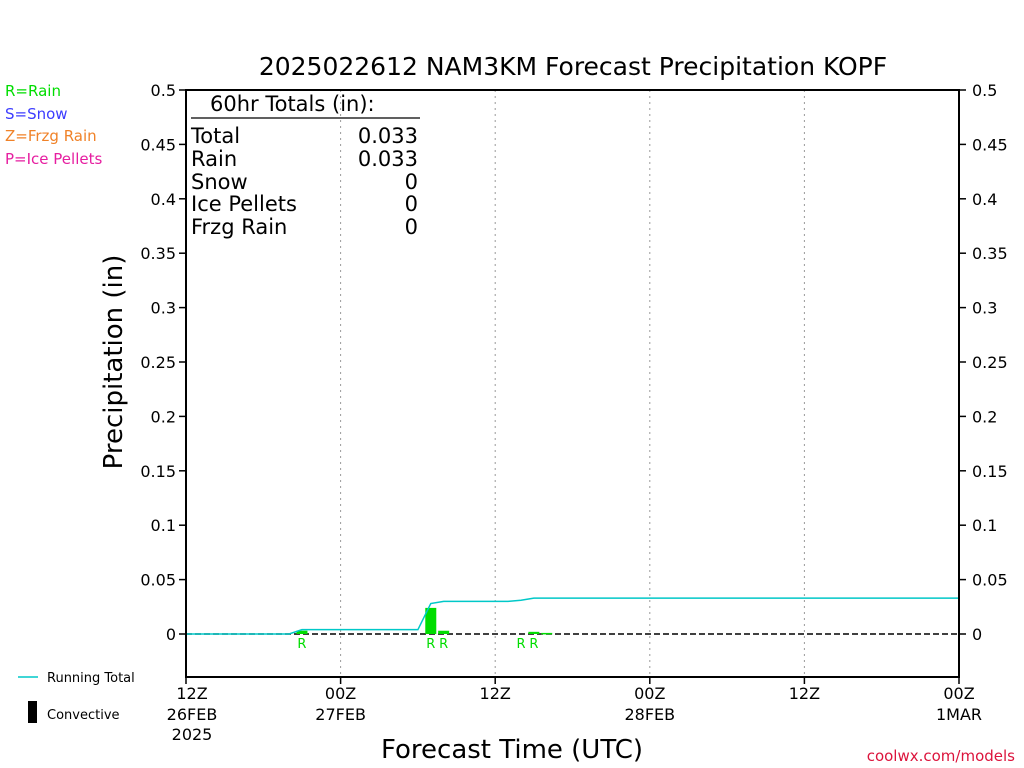  What do you see at coordinates (984, 525) in the screenshot?
I see `y-tick-label-right: 0.1` at bounding box center [984, 525].